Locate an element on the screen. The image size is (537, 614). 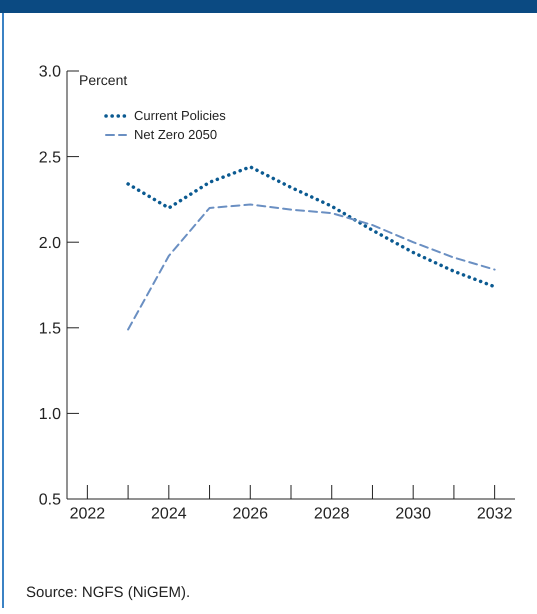
y-tick-label: 2.0 is located at coordinates (50, 243).